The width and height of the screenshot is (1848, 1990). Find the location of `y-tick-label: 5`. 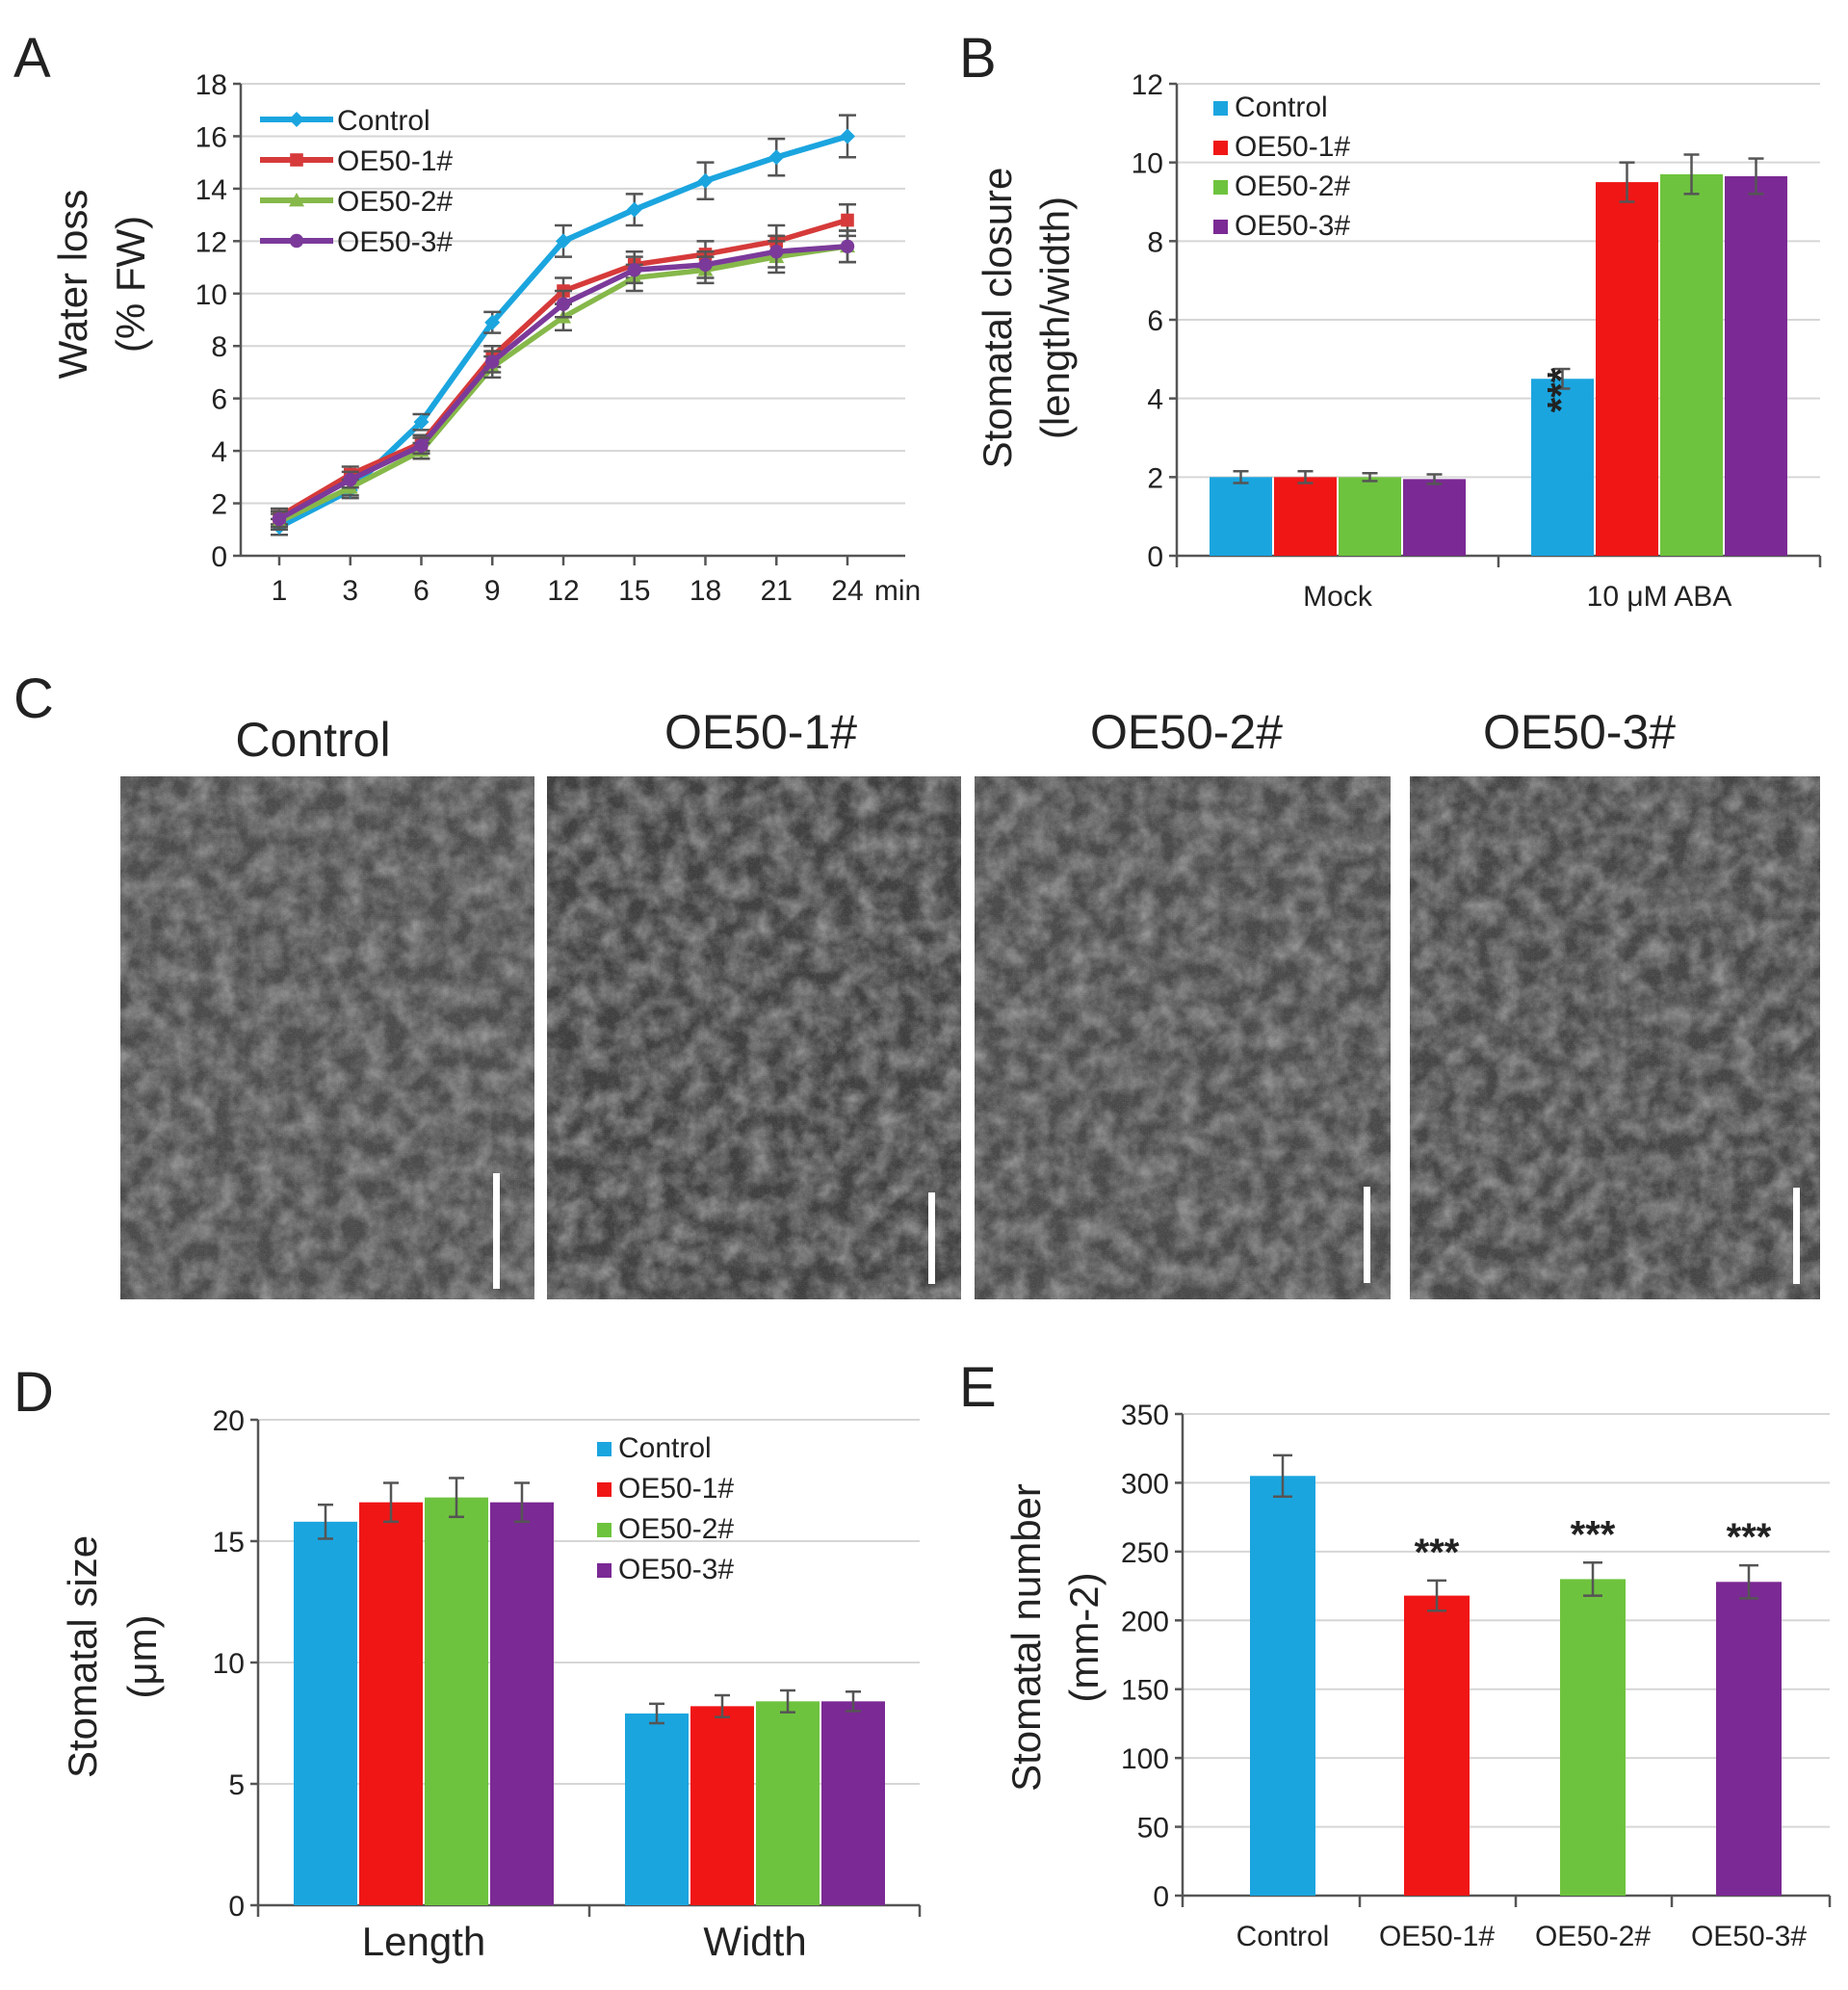

y-tick-label: 5 is located at coordinates (237, 1785).